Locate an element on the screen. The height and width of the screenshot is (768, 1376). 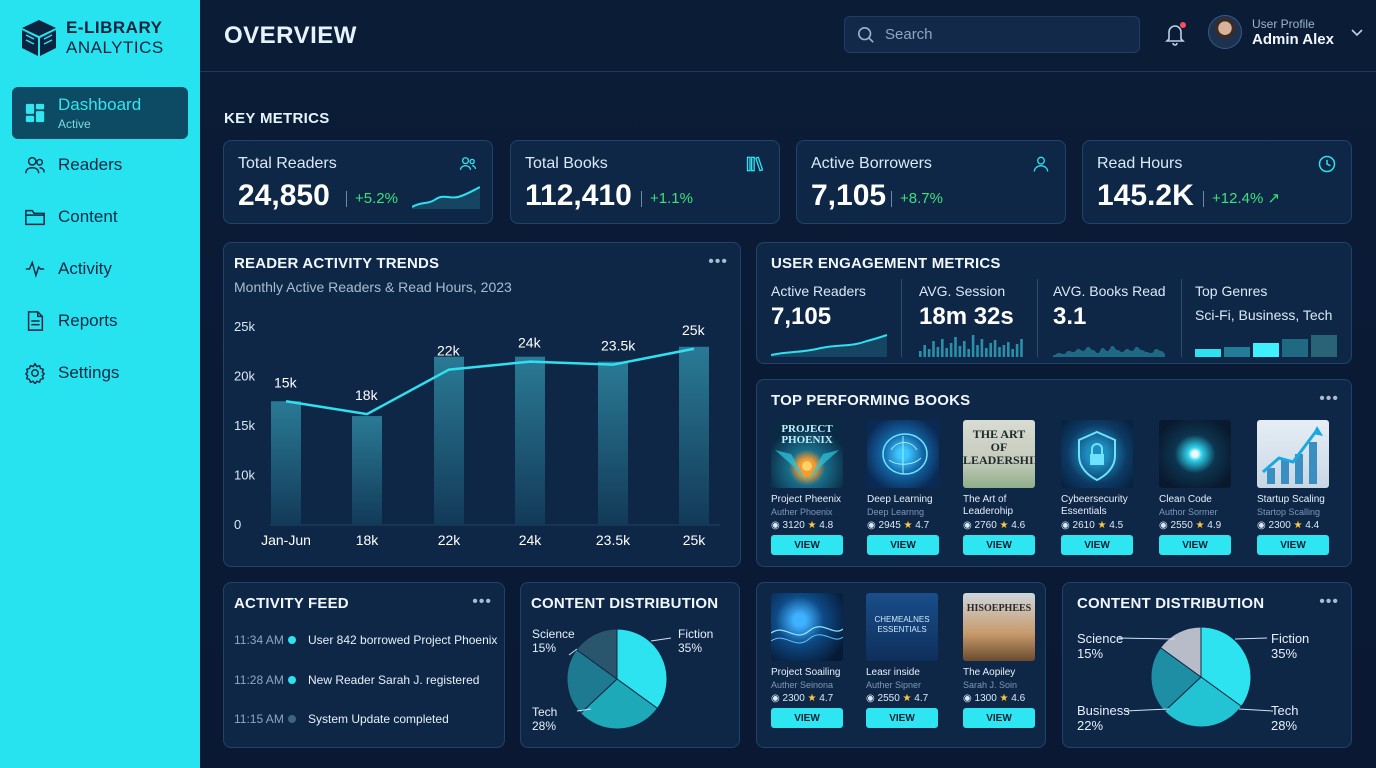
metric-card-total-books: Total Books 112,410 +1.1% is located at coordinates (645, 182).